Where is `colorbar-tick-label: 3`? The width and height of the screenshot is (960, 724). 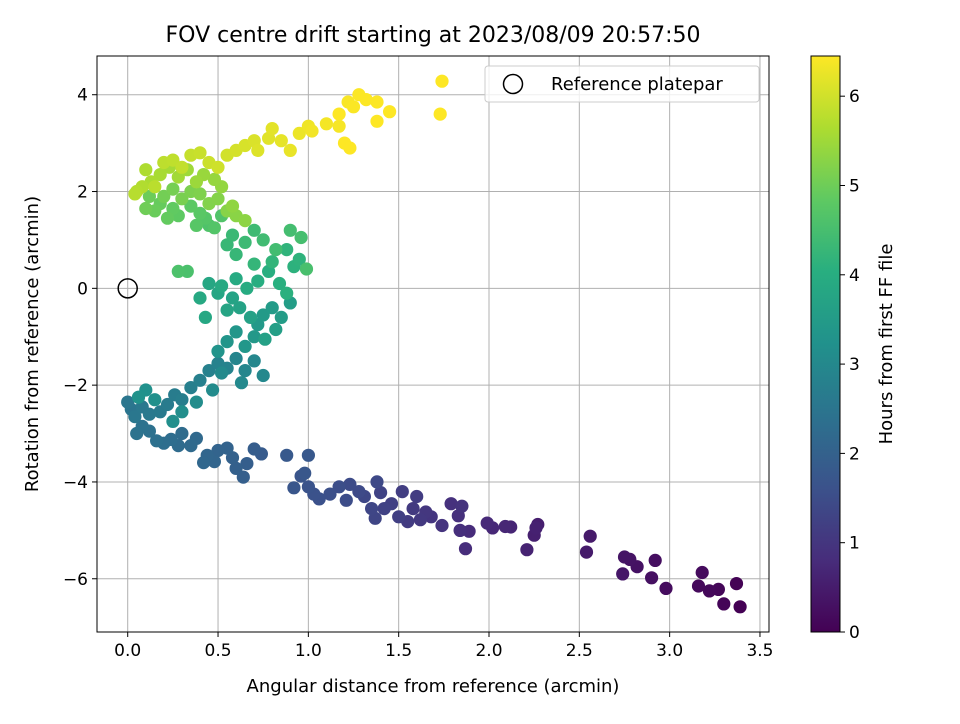
colorbar-tick-label: 3 is located at coordinates (854, 365).